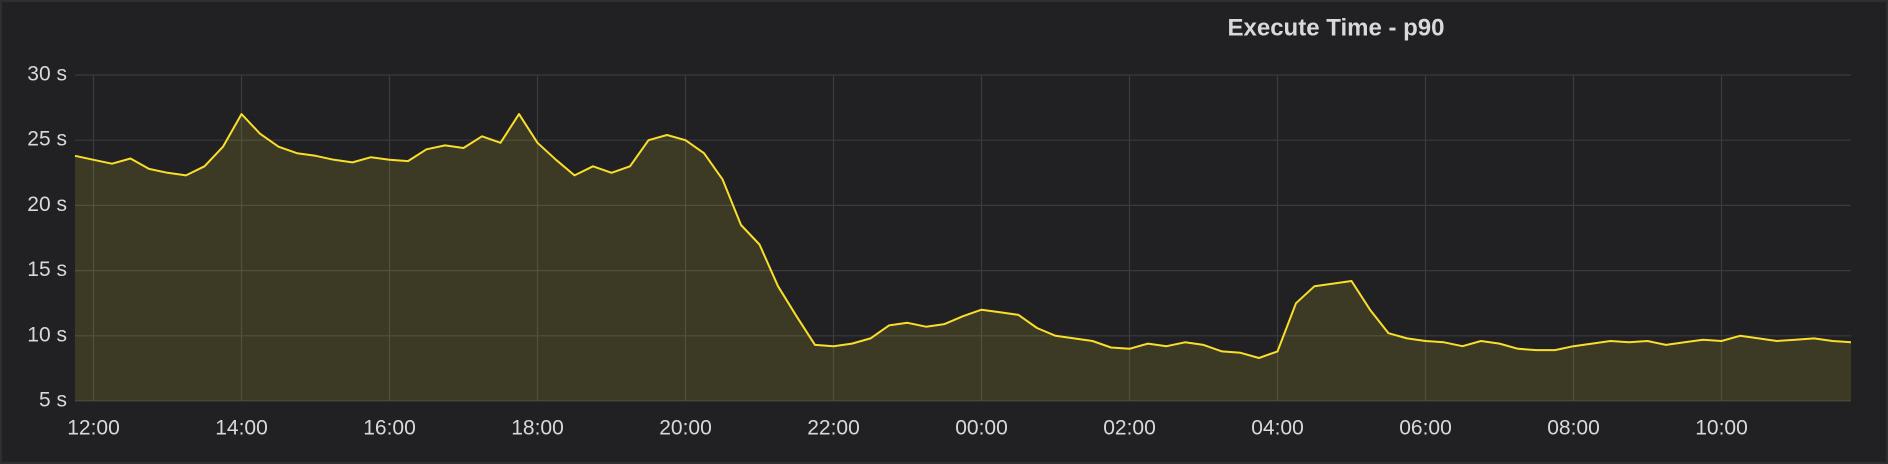 The image size is (1888, 464). Describe the element at coordinates (1336, 27) in the screenshot. I see `chart-title: Execute Time - p90` at that location.